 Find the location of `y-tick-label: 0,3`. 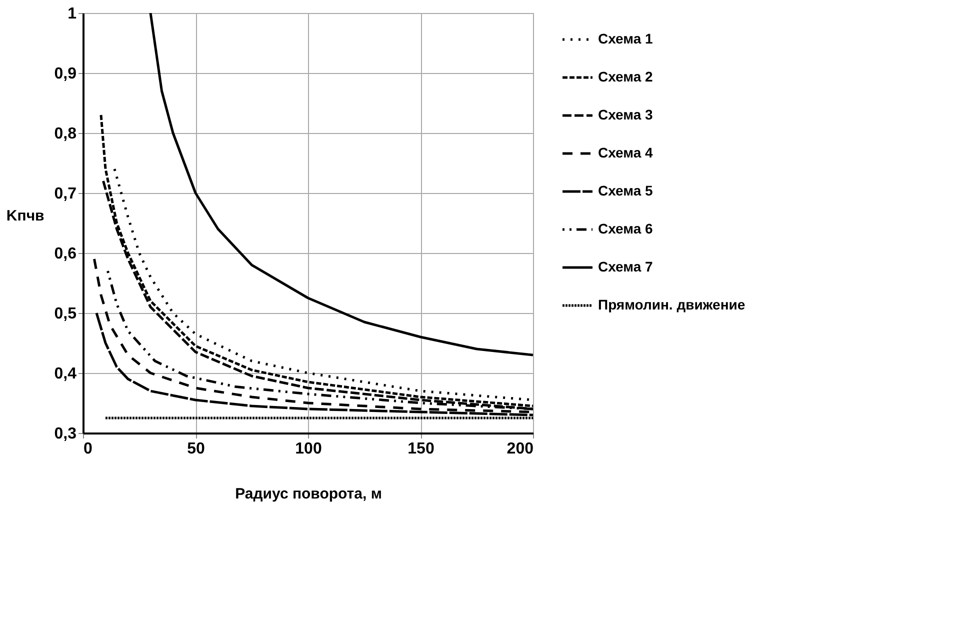

y-tick-label: 0,3 is located at coordinates (65, 434).